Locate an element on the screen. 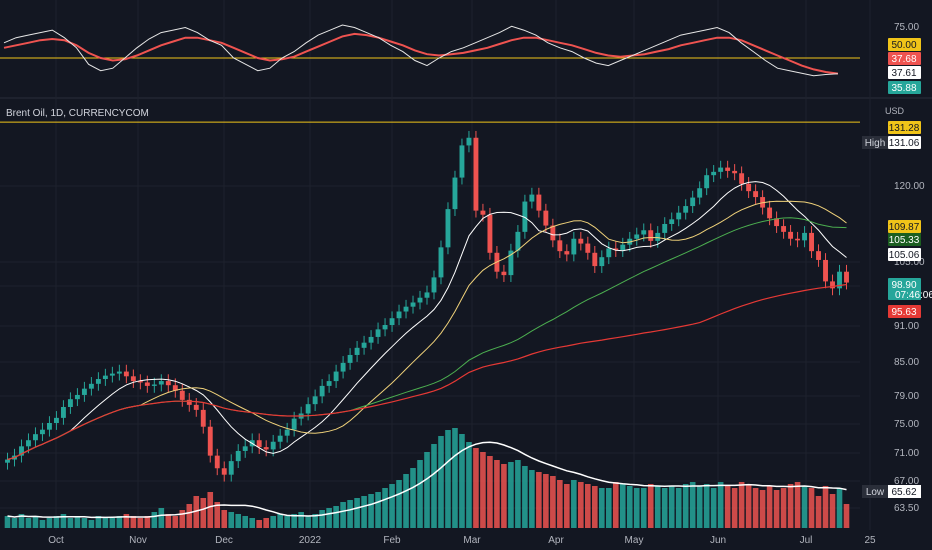 The width and height of the screenshot is (932, 550). low-label-bg is located at coordinates (875, 491).